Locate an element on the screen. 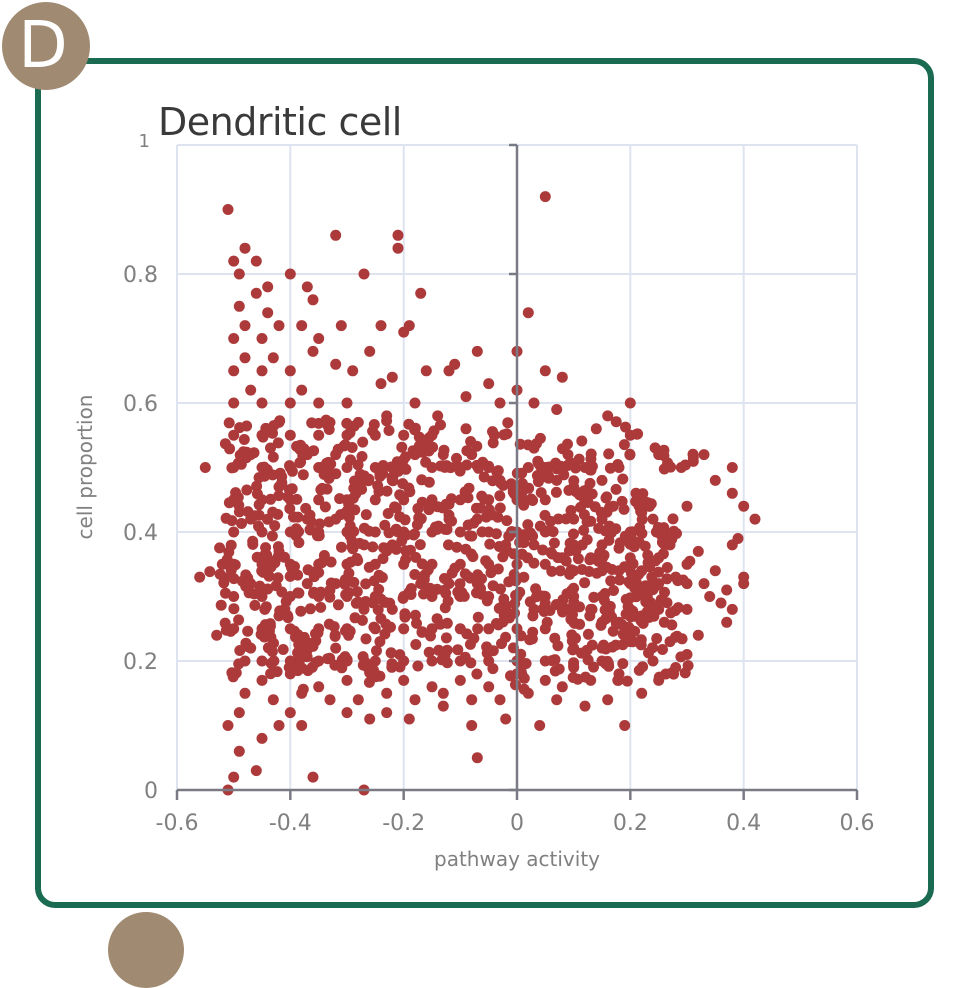 The width and height of the screenshot is (968, 988). x-tick-labels: -0.6 -0.4 -0.2 0 0.2 0.4 0.6 is located at coordinates (515, 823).